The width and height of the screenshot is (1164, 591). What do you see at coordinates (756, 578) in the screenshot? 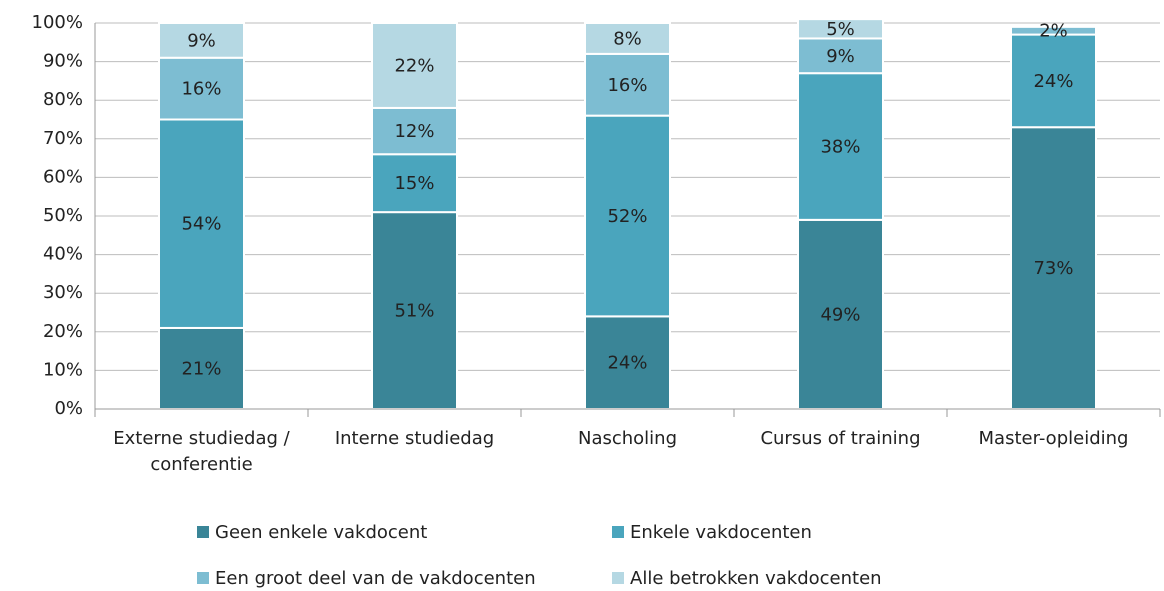
I see `legend-label: Alle betrokken vakdocenten` at bounding box center [756, 578].